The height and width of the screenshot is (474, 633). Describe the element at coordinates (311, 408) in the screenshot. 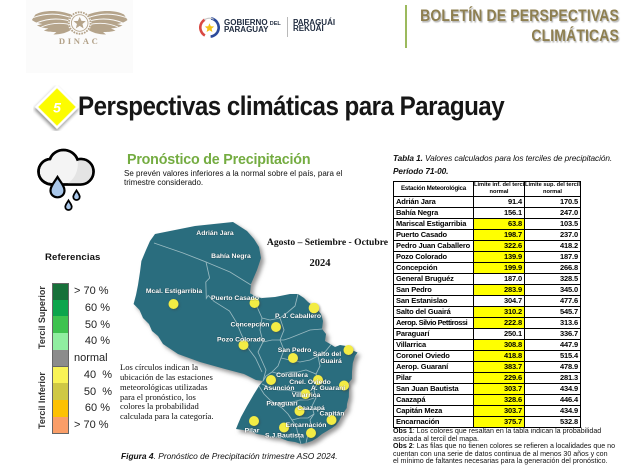

I see `svg-text: Caazapá` at that location.